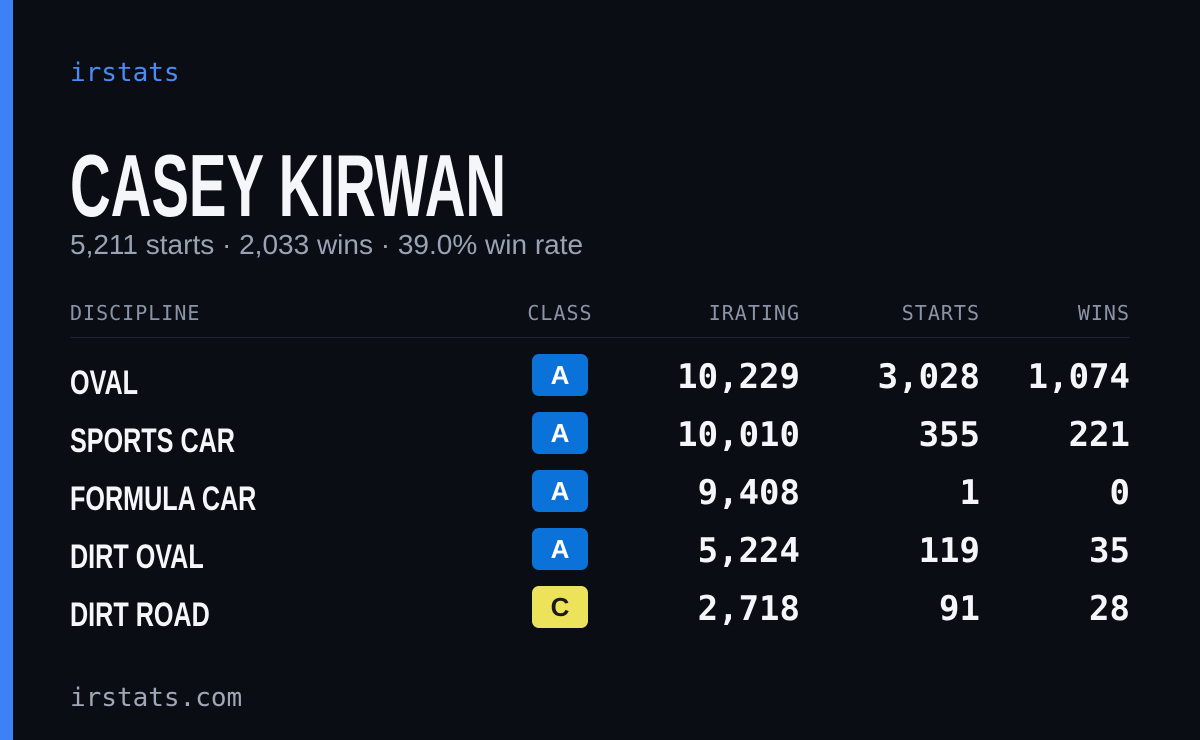  I want to click on brand: irstats, so click(125, 73).